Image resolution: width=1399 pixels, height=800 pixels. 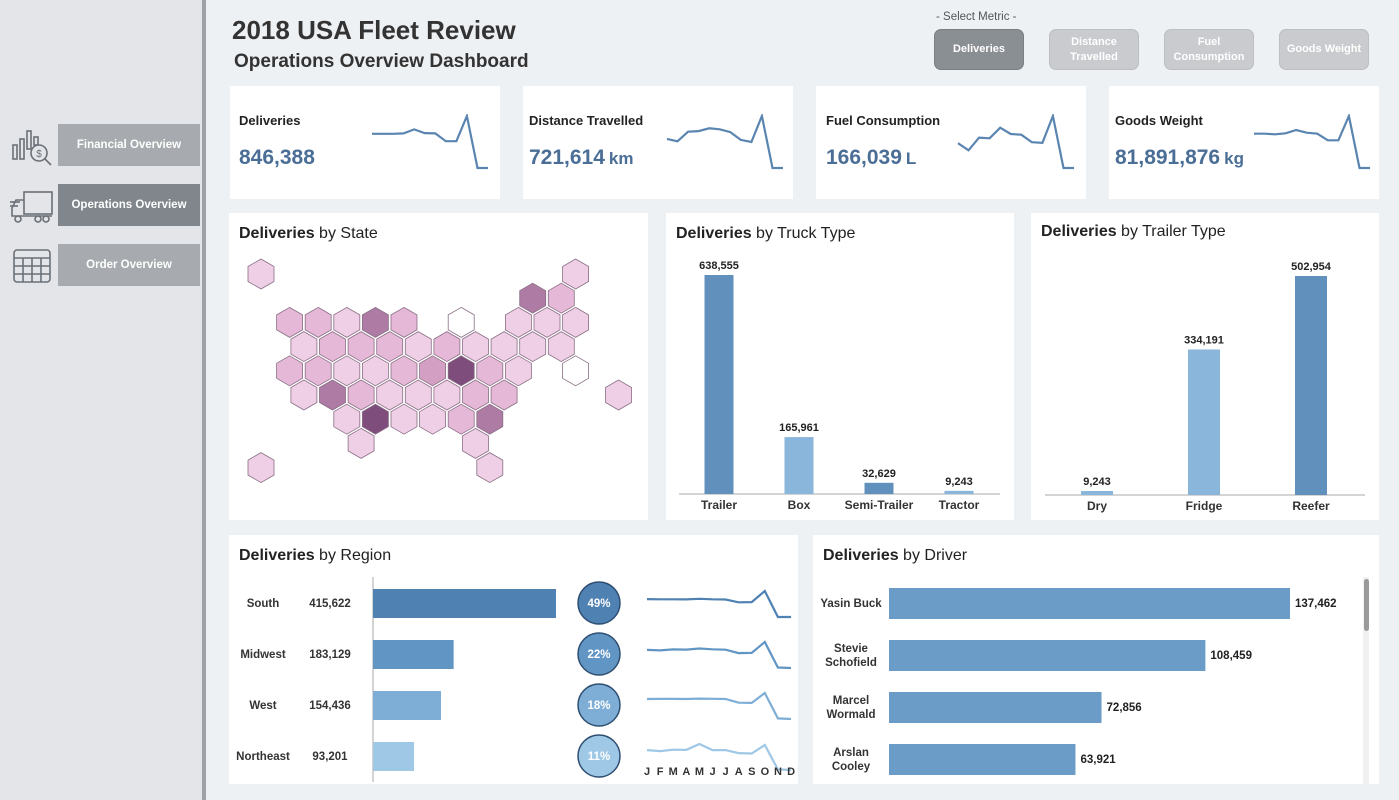 I want to click on financial-chart-icon: $, so click(x=32, y=148).